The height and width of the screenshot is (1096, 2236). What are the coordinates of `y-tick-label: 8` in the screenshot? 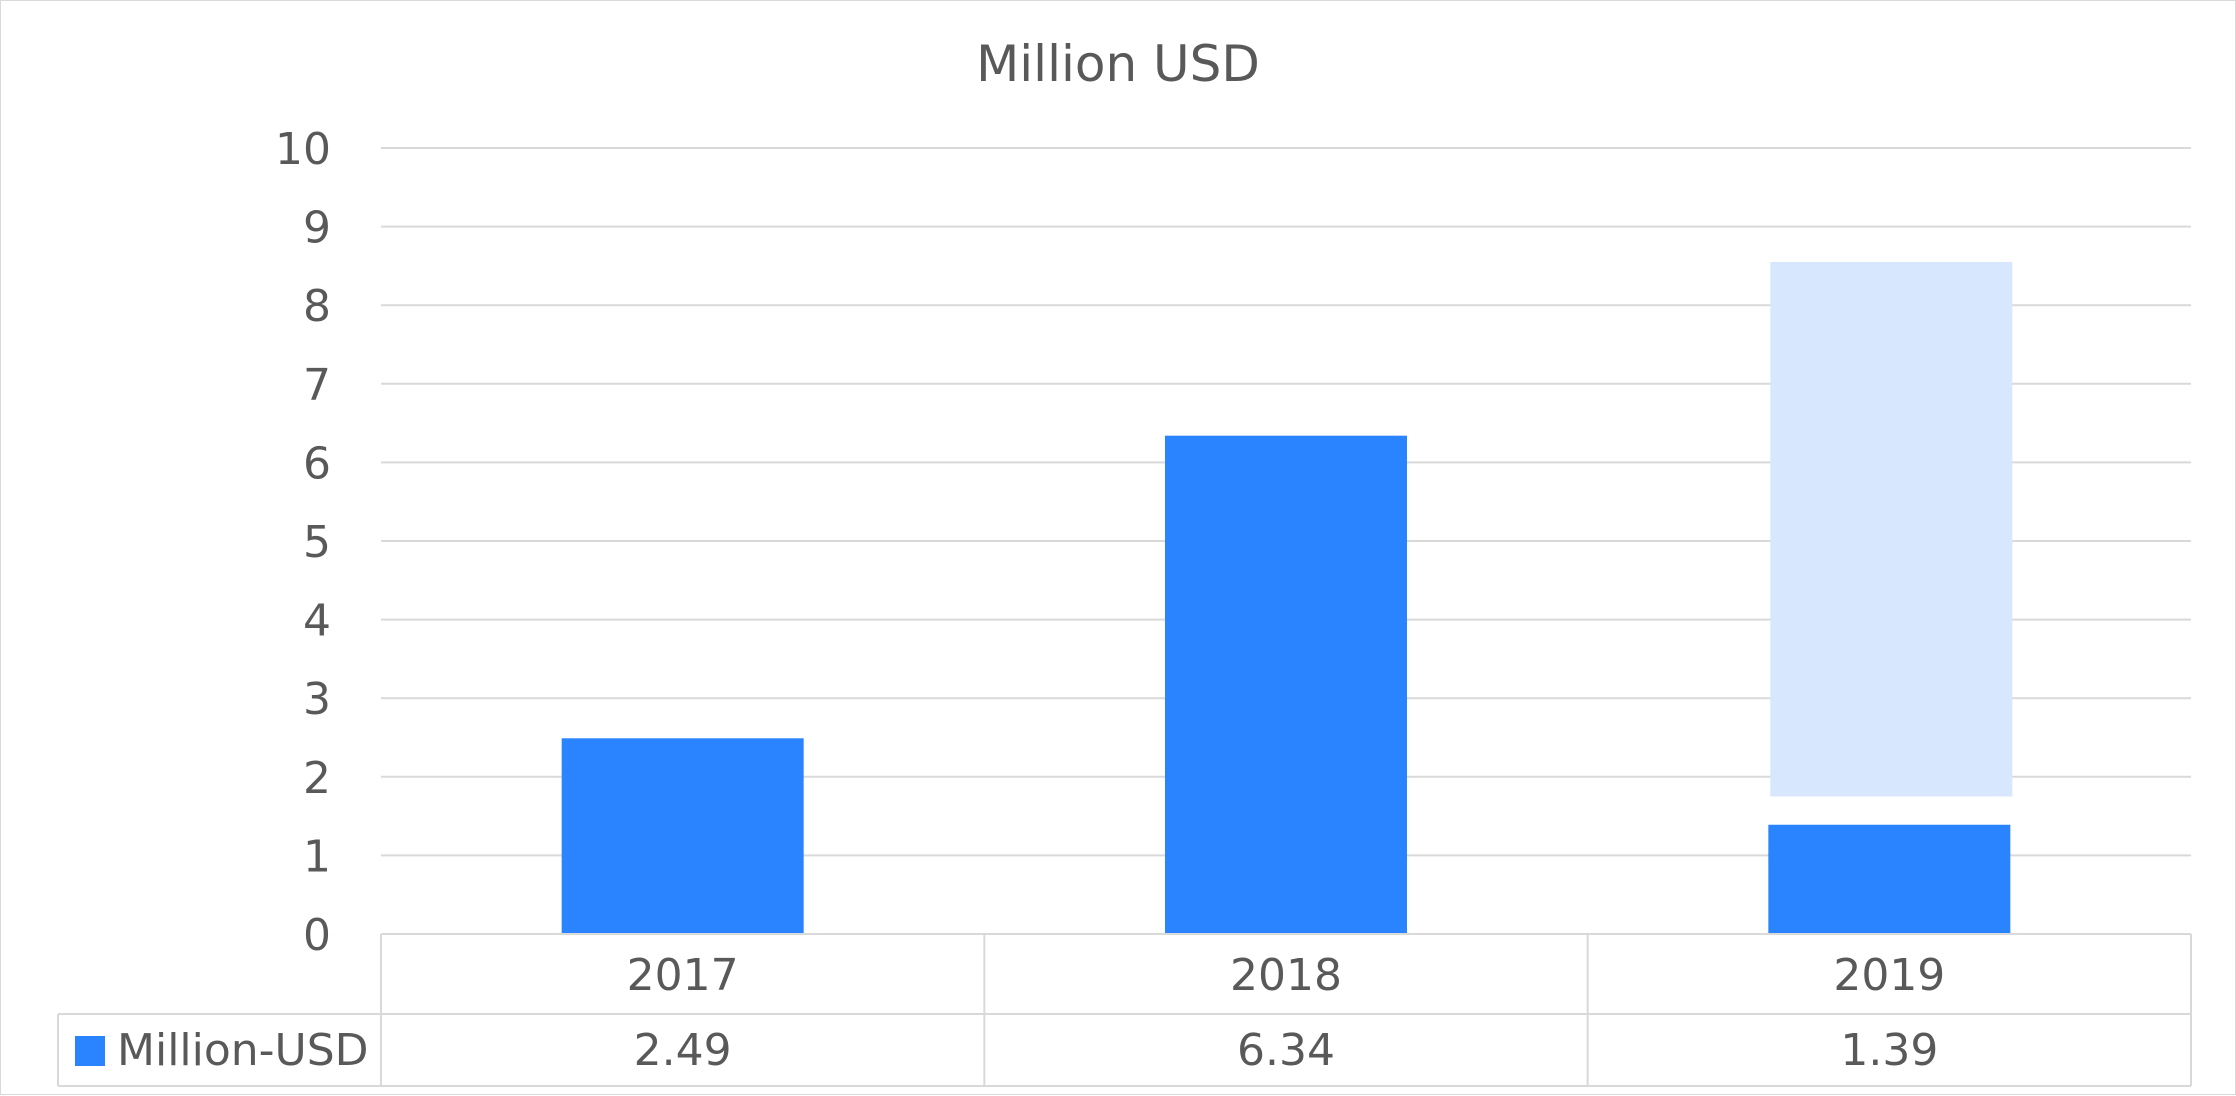 It's located at (317, 306).